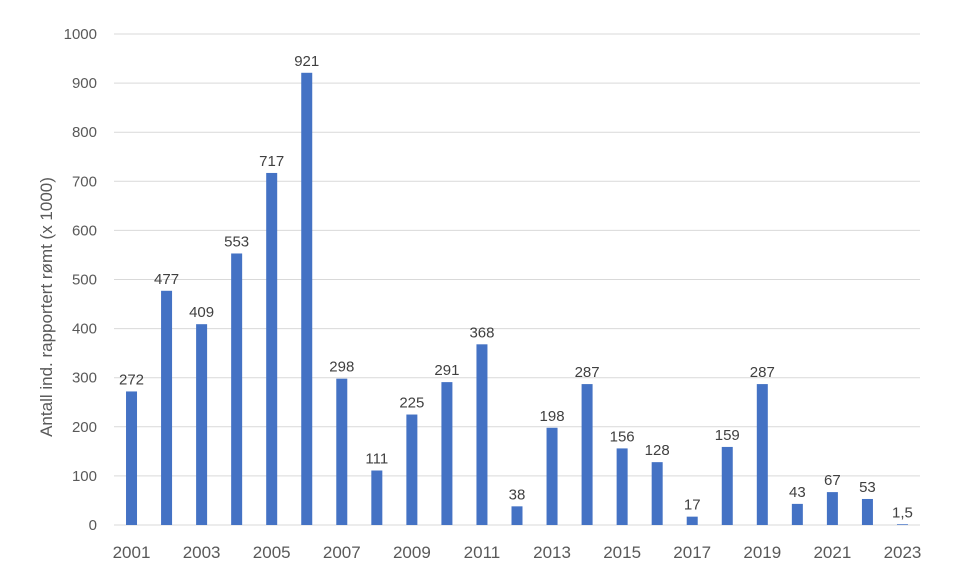 The height and width of the screenshot is (579, 954). I want to click on y-axis-ticks: 0 100 200 300 400 500 600 700 800 900 1000, so click(80, 280).